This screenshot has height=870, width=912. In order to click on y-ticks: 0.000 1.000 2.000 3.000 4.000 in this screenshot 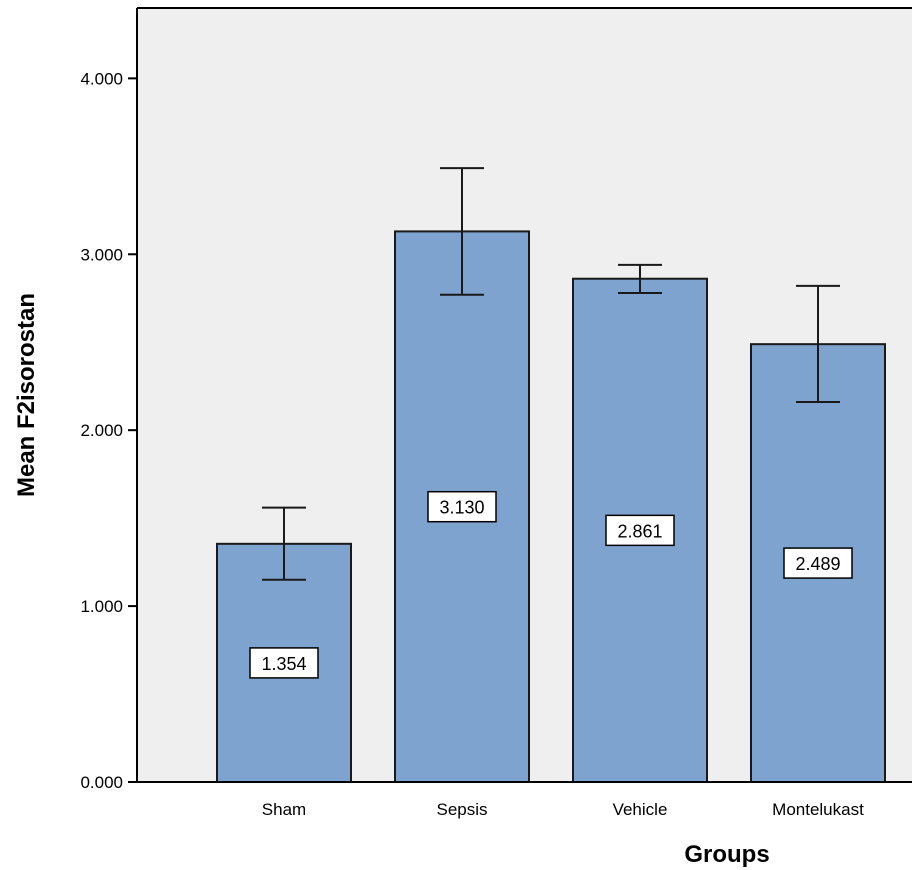, I will do `click(108, 430)`.